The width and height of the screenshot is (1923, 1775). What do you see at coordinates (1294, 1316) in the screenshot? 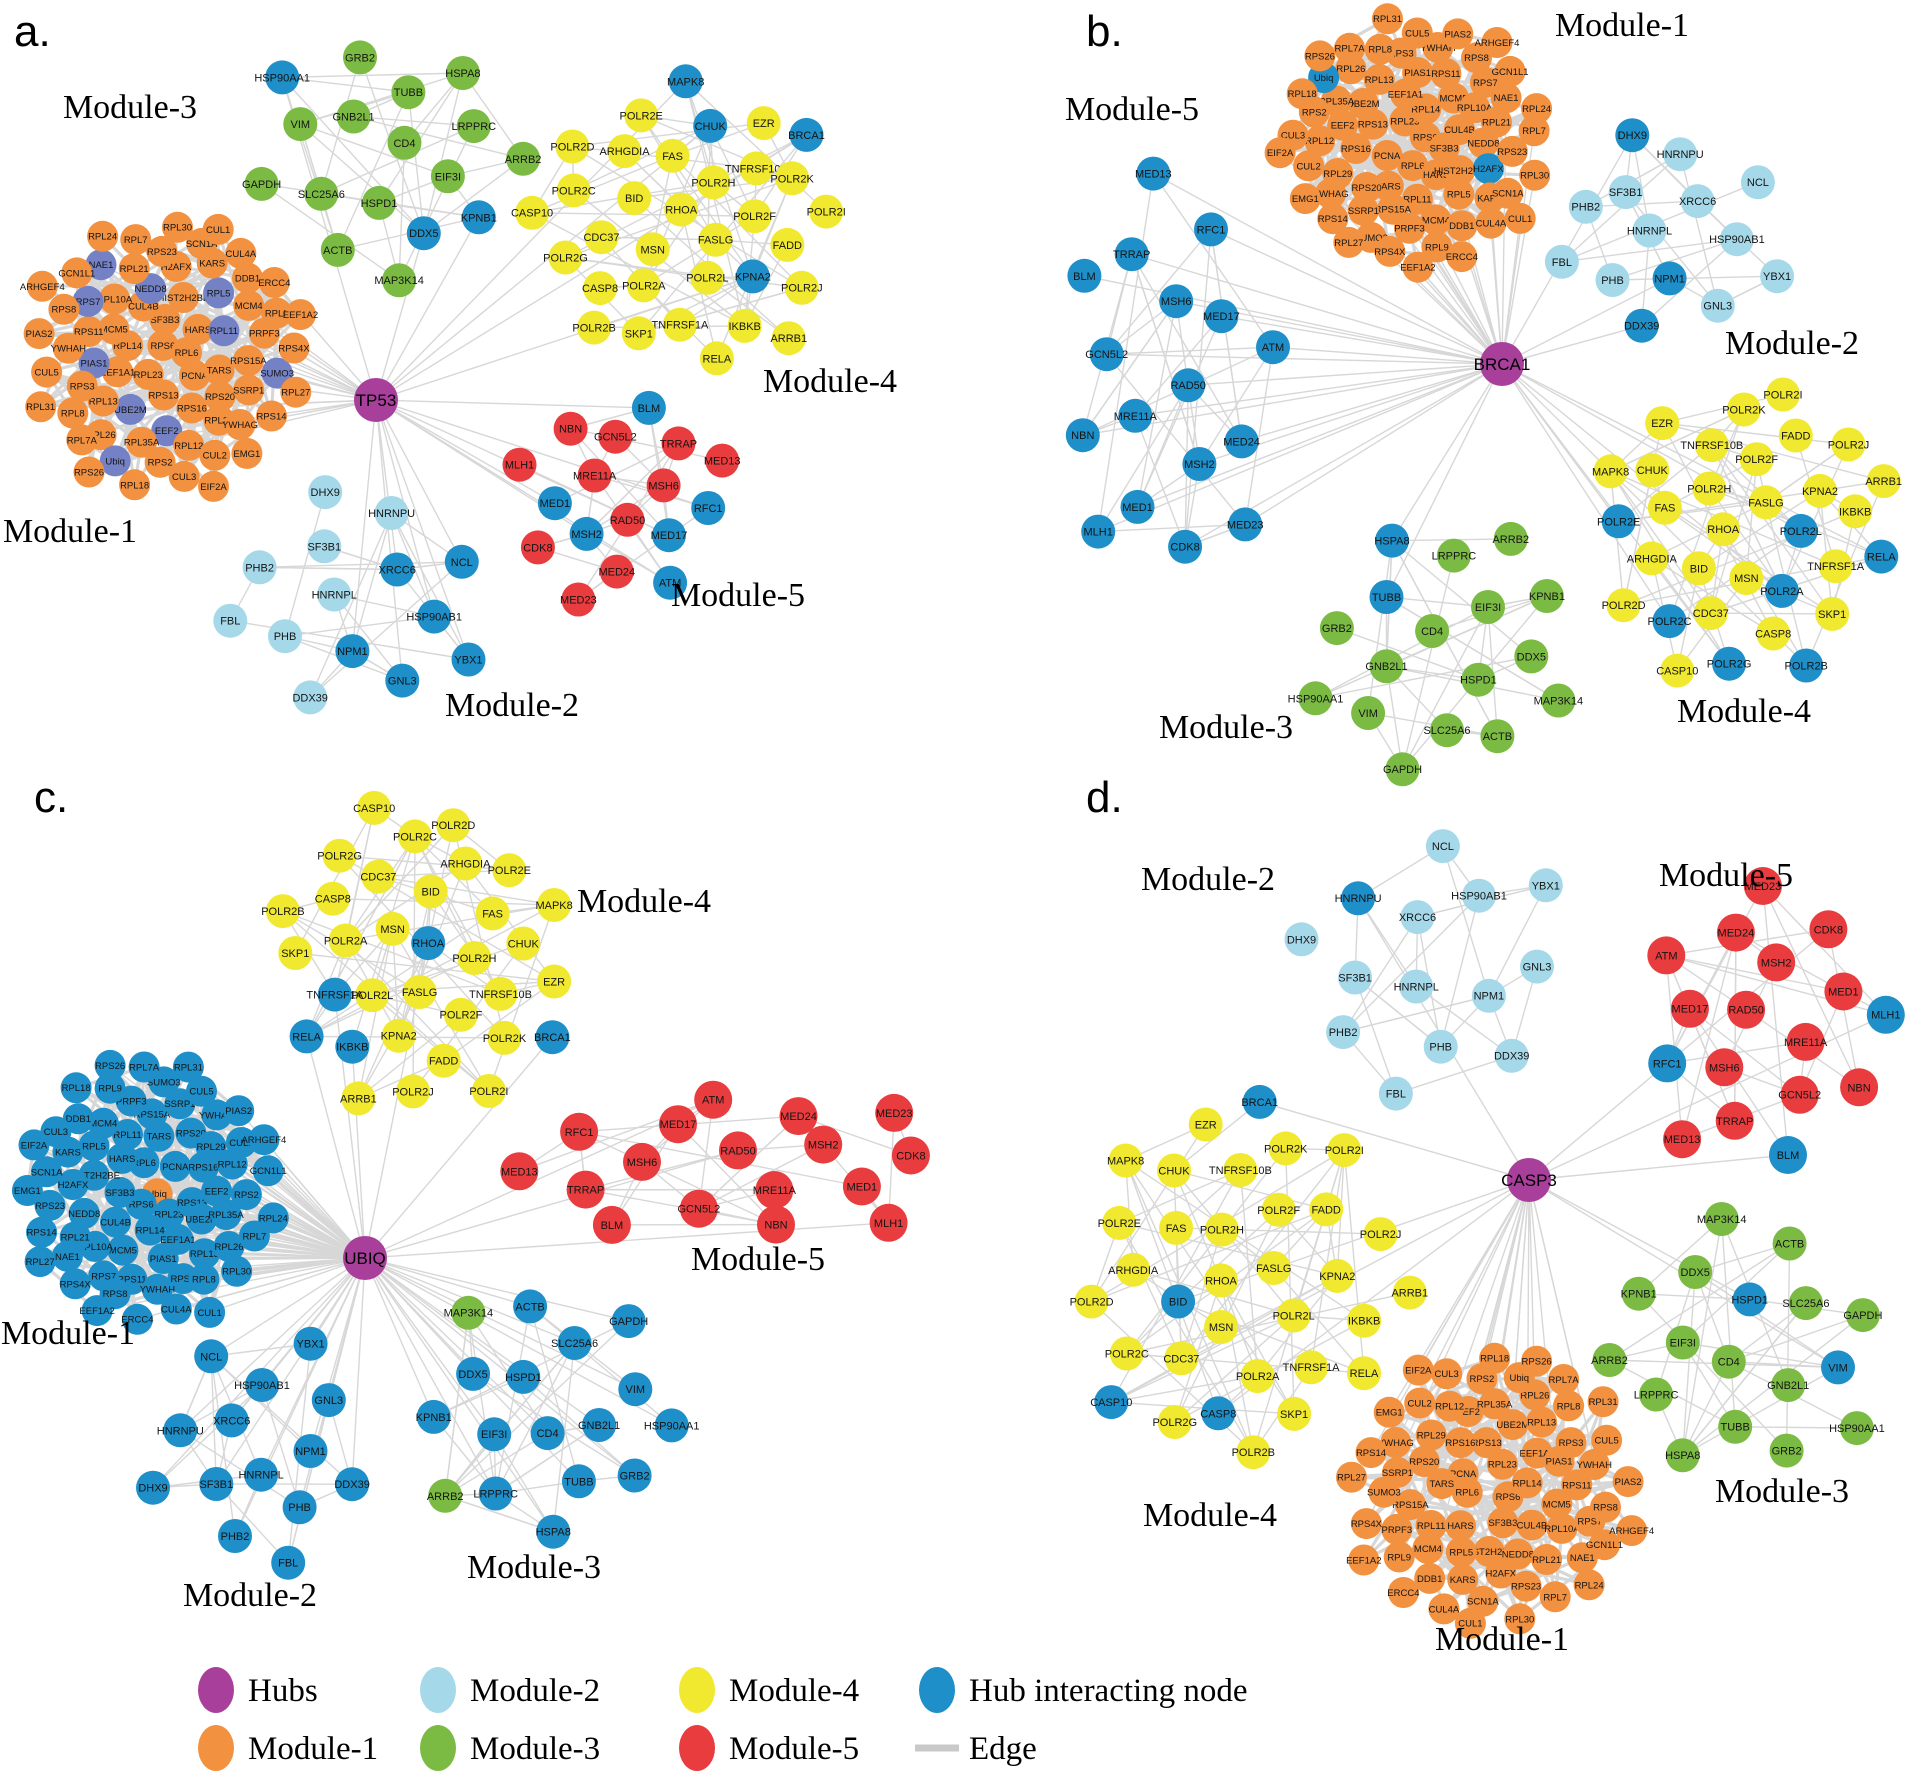
I see `node-label: POLR2L` at bounding box center [1294, 1316].